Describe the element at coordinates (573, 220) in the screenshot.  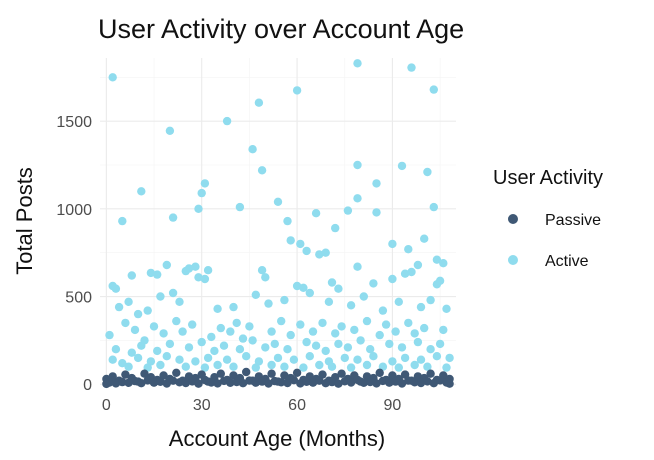
I see `legend-label-passive: Passive` at that location.